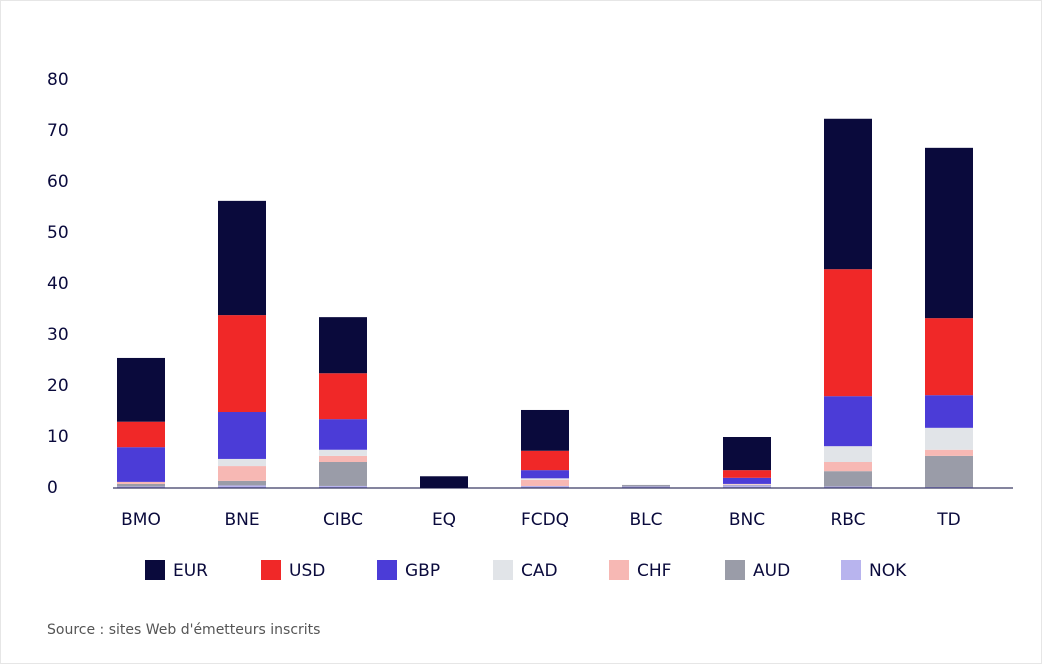  What do you see at coordinates (654, 571) in the screenshot?
I see `legend-label: CHF` at bounding box center [654, 571].